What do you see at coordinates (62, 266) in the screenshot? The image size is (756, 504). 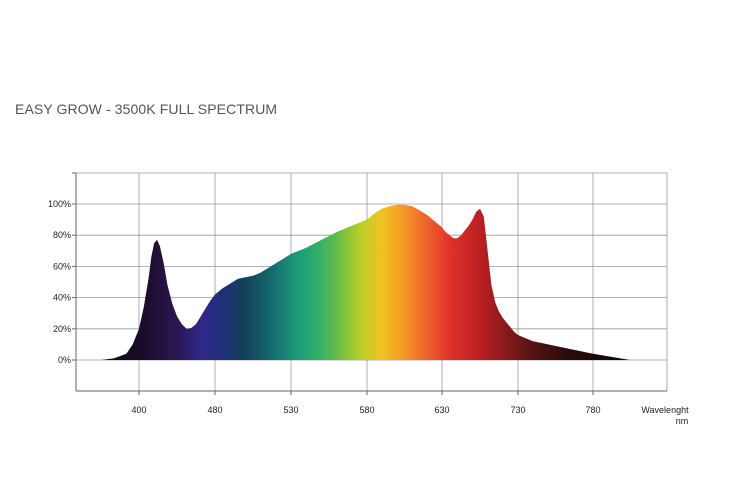 I see `y-tick-label: 60%` at bounding box center [62, 266].